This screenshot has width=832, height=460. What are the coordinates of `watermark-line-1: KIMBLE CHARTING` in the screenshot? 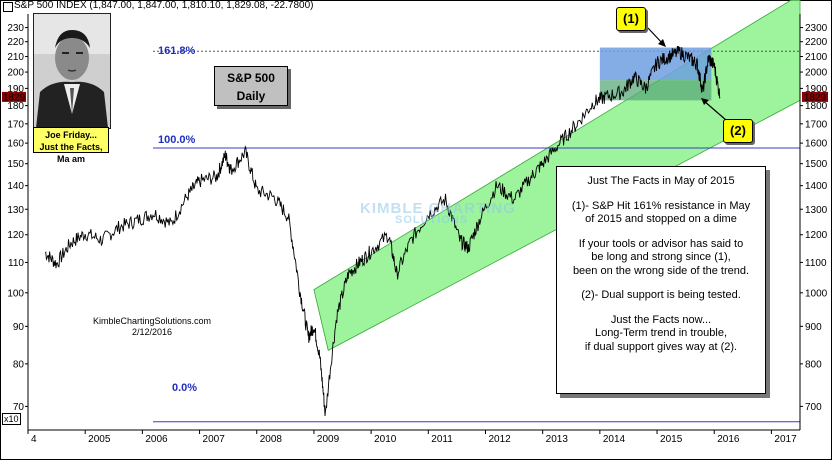 It's located at (438, 208).